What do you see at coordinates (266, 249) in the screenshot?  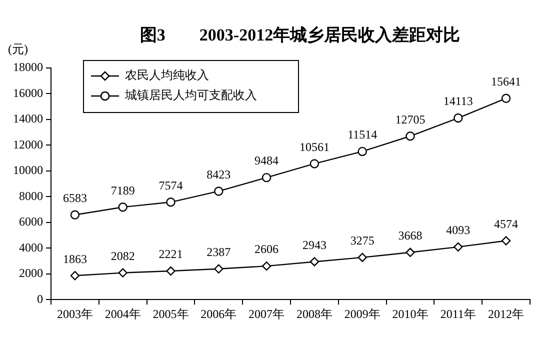 I see `data-label: 2606` at bounding box center [266, 249].